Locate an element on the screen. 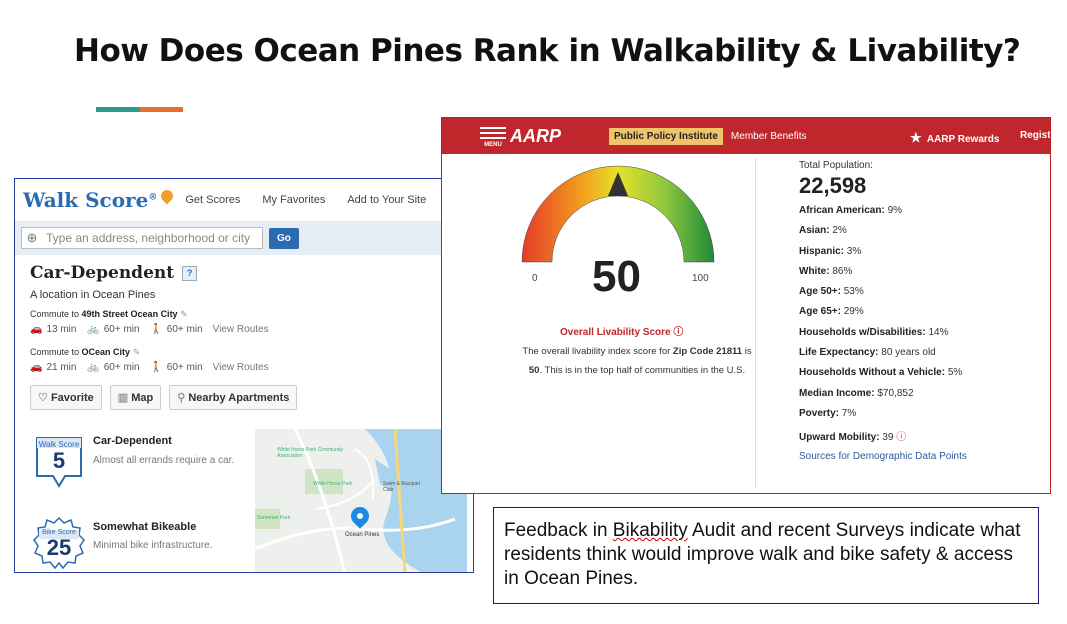 This screenshot has width=1067, height=624. total-population-value: 22,598 is located at coordinates (833, 185).